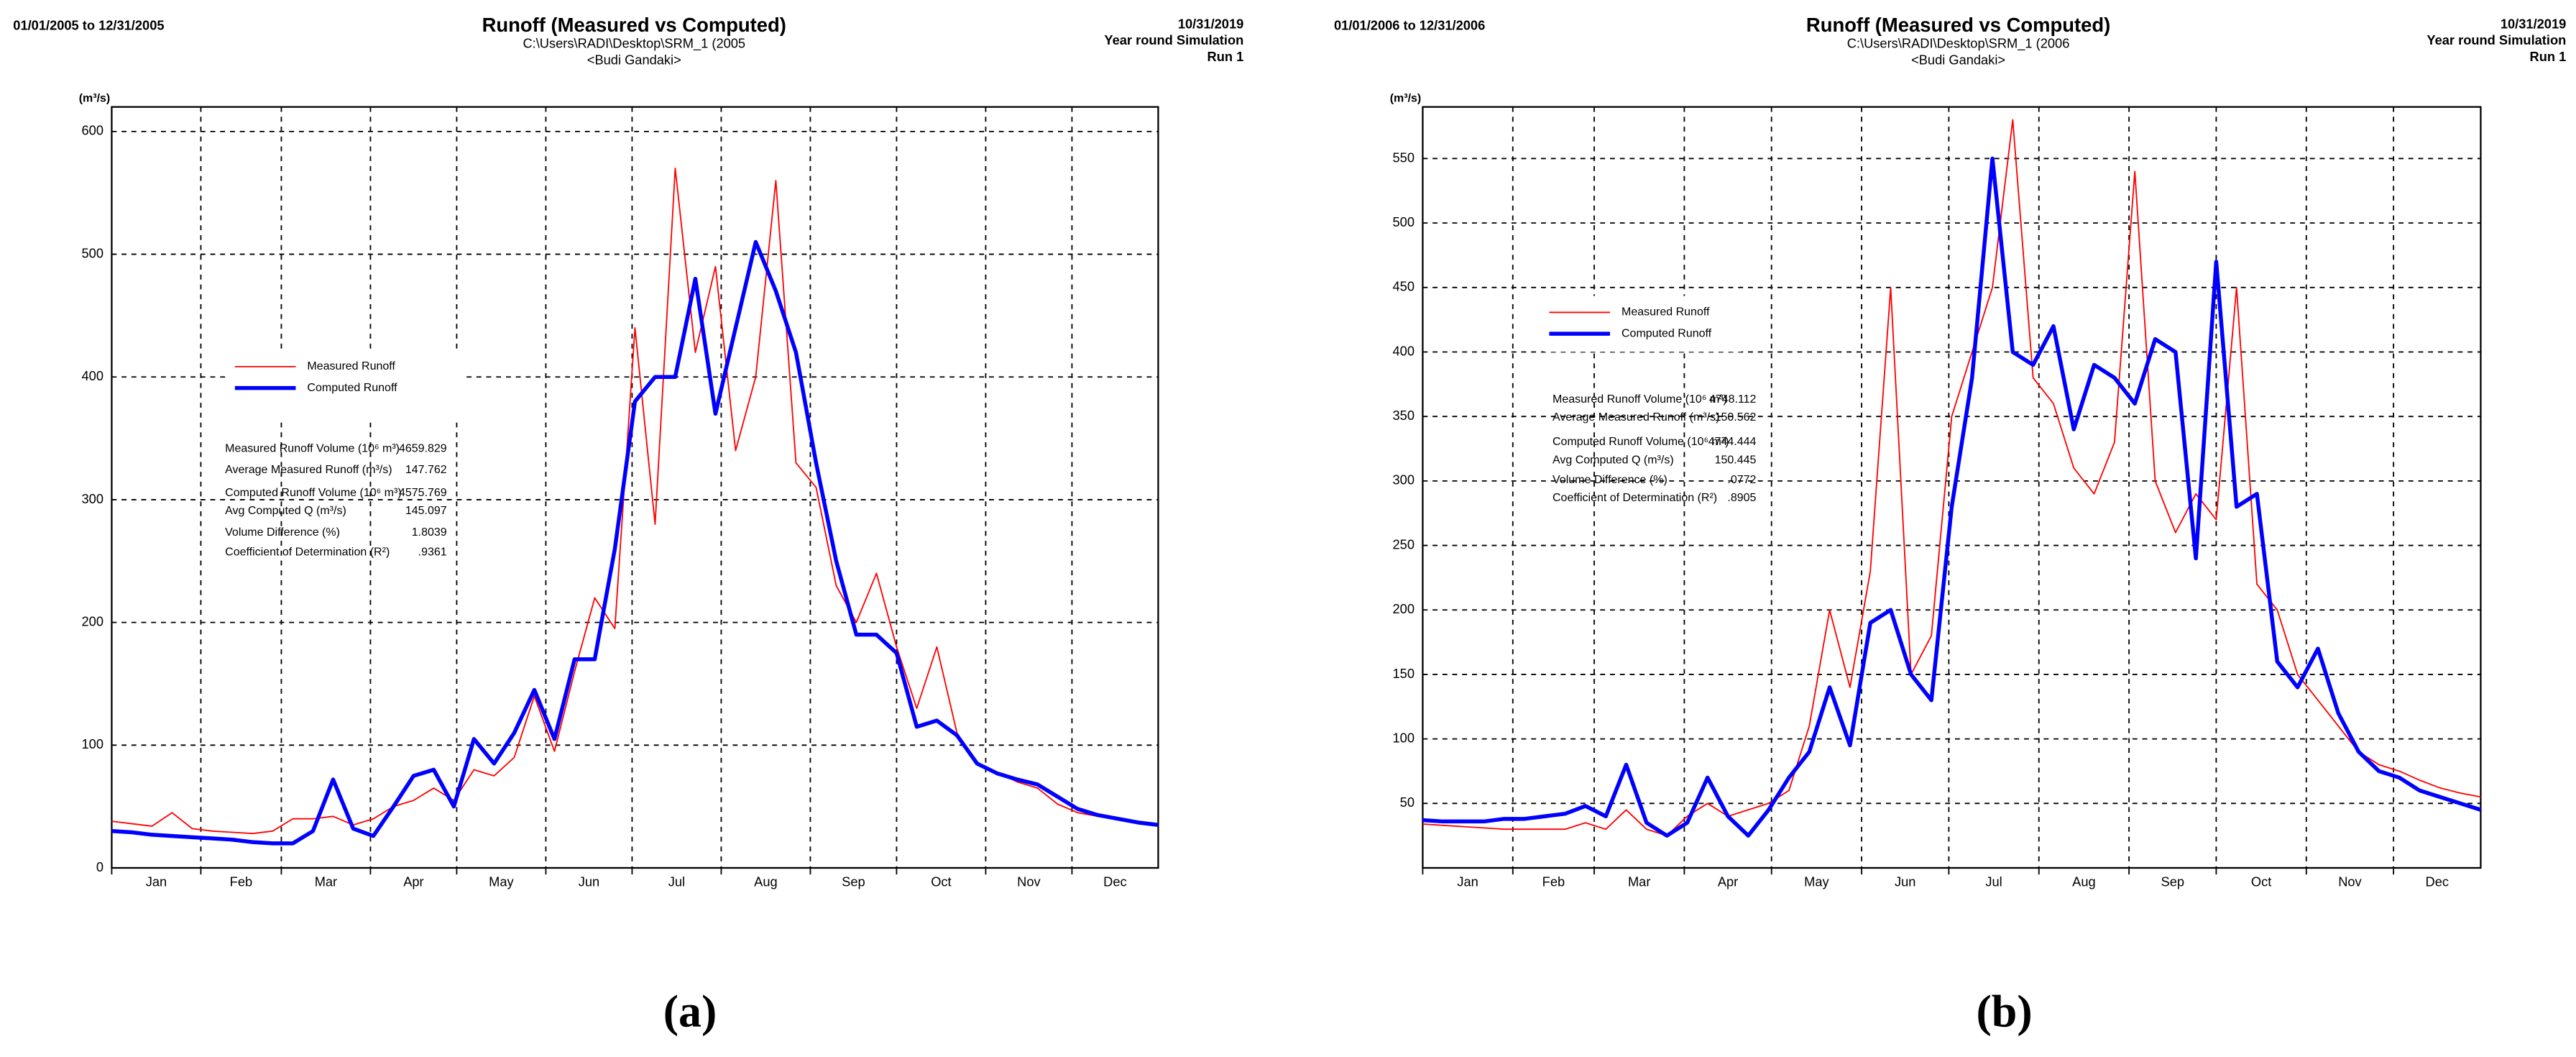  I want to click on stat-value: 4659.829, so click(423, 448).